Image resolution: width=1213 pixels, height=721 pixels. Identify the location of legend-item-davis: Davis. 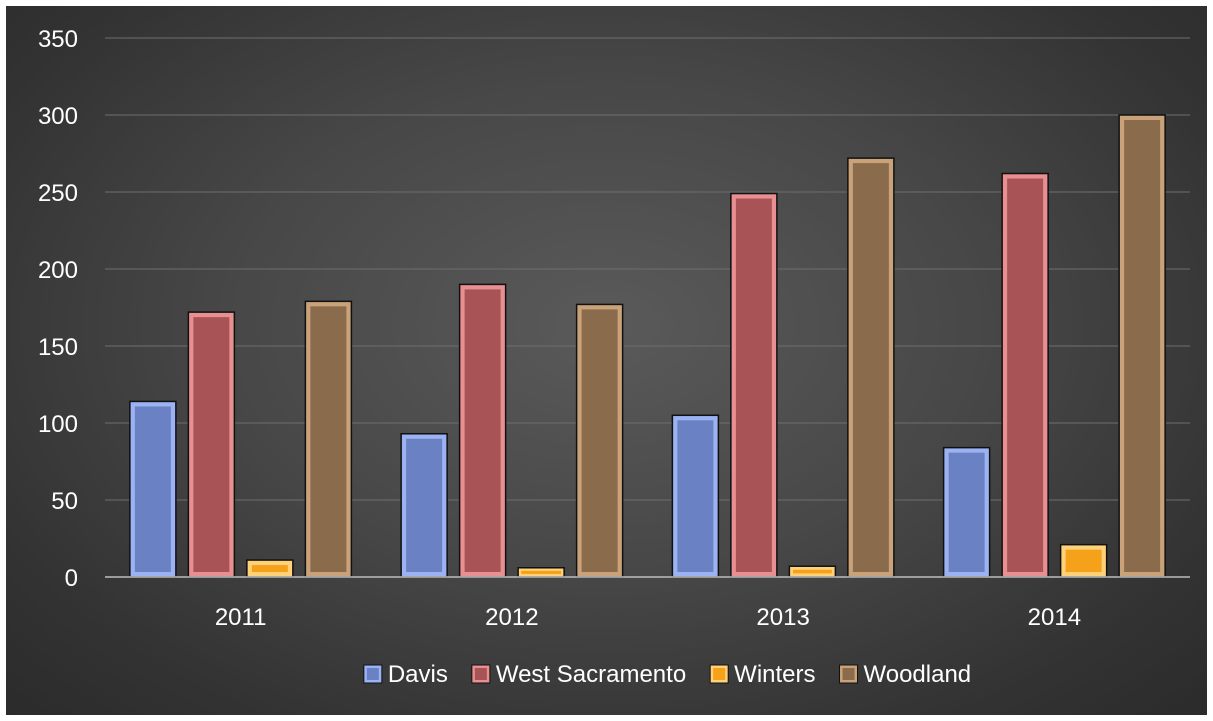
(405, 674).